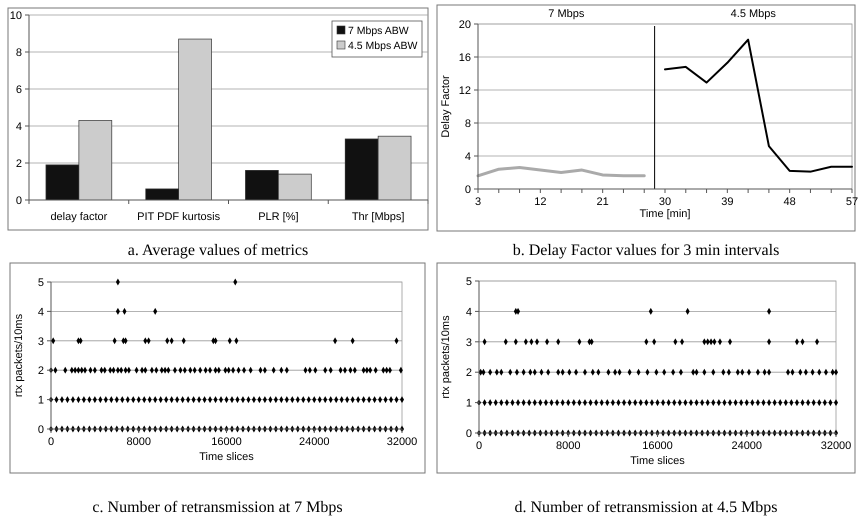 The image size is (860, 521). What do you see at coordinates (217, 507) in the screenshot?
I see `text: c. Number of retransmission at 7 Mbps` at bounding box center [217, 507].